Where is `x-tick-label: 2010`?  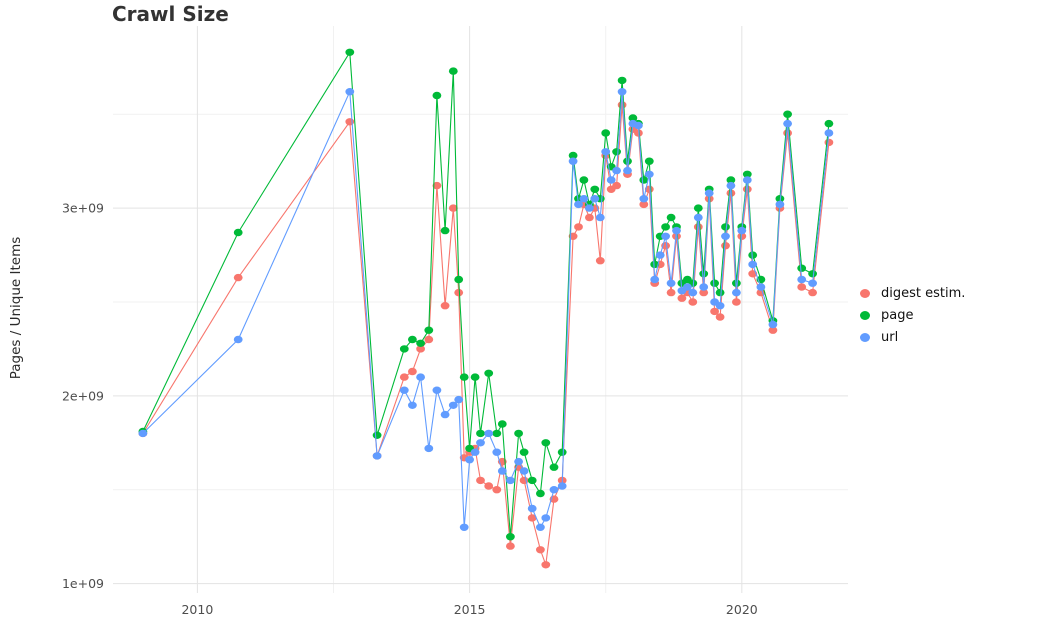 x-tick-label: 2010 is located at coordinates (197, 609).